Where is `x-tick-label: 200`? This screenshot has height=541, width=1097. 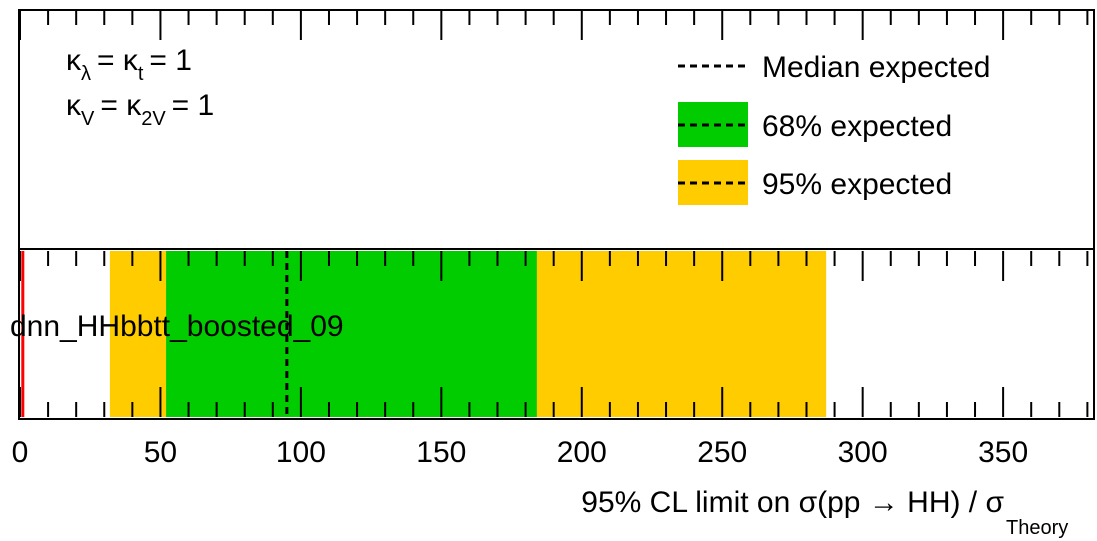 x-tick-label: 200 is located at coordinates (582, 452).